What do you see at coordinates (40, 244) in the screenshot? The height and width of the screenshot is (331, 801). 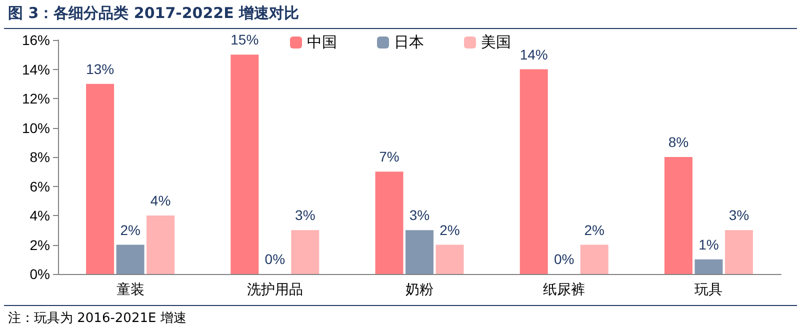 I see `y-tick-label: 2%` at bounding box center [40, 244].